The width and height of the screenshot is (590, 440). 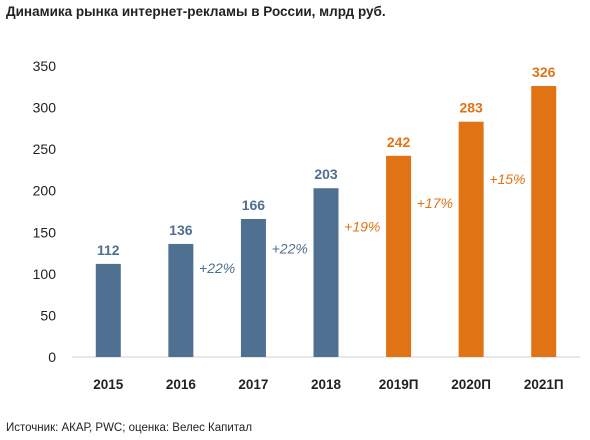 I want to click on y-axis: 0 50 100 150 200 250 300 350, so click(x=45, y=211).